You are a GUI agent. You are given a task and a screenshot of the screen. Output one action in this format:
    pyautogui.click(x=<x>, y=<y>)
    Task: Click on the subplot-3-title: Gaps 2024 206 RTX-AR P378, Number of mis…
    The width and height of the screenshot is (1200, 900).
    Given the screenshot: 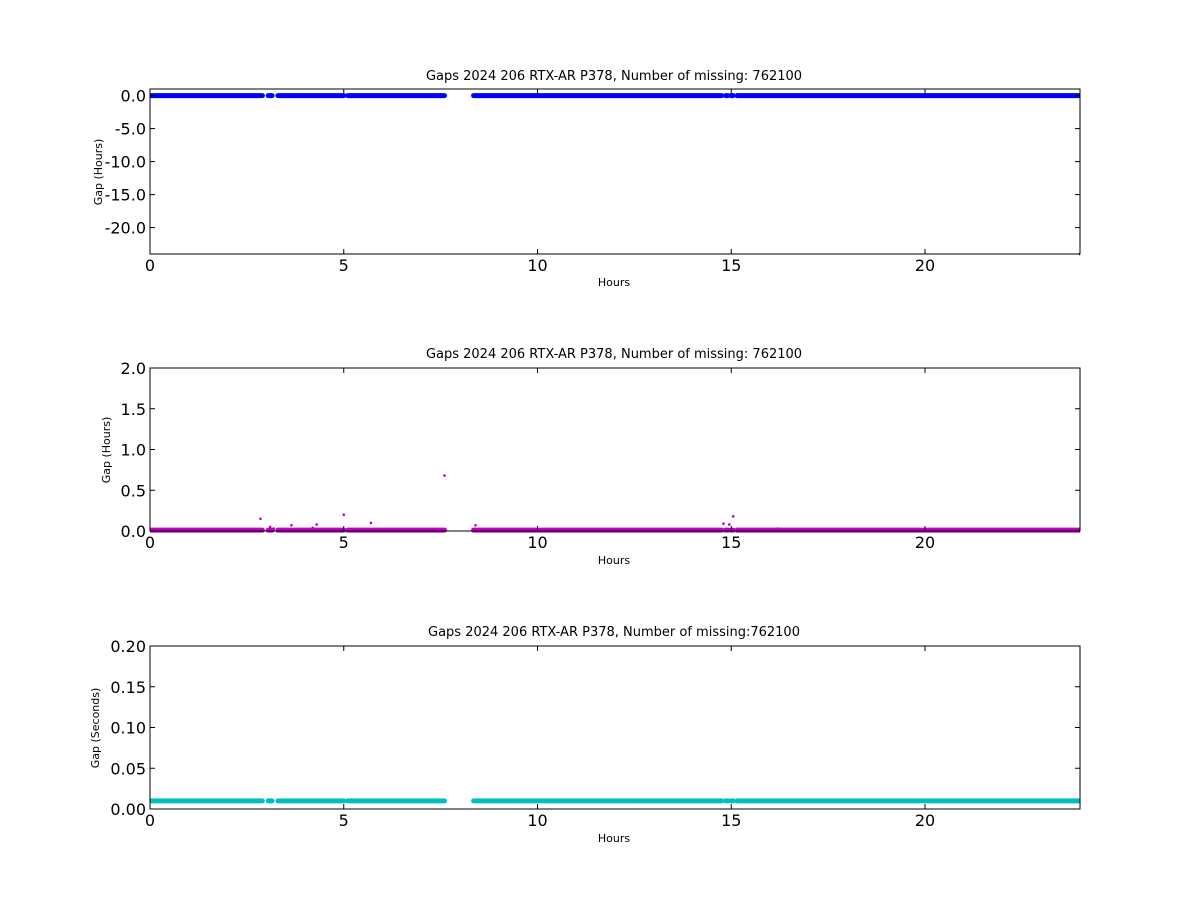 What is the action you would take?
    pyautogui.click(x=614, y=632)
    